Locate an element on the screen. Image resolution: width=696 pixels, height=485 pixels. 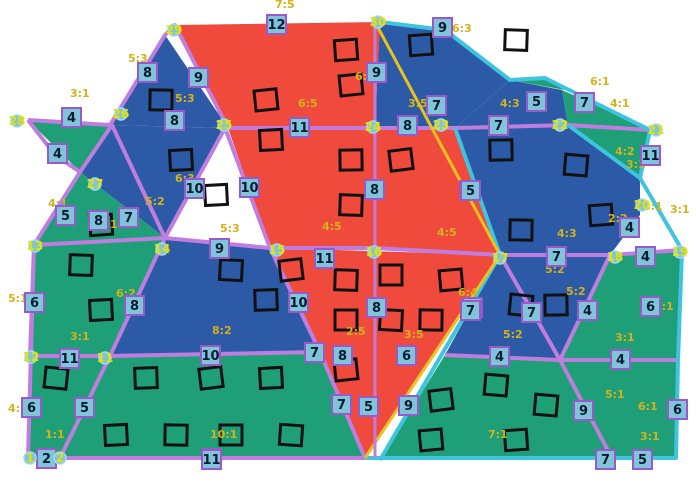
edge-length-badge: 7 is located at coordinates (436, 105).